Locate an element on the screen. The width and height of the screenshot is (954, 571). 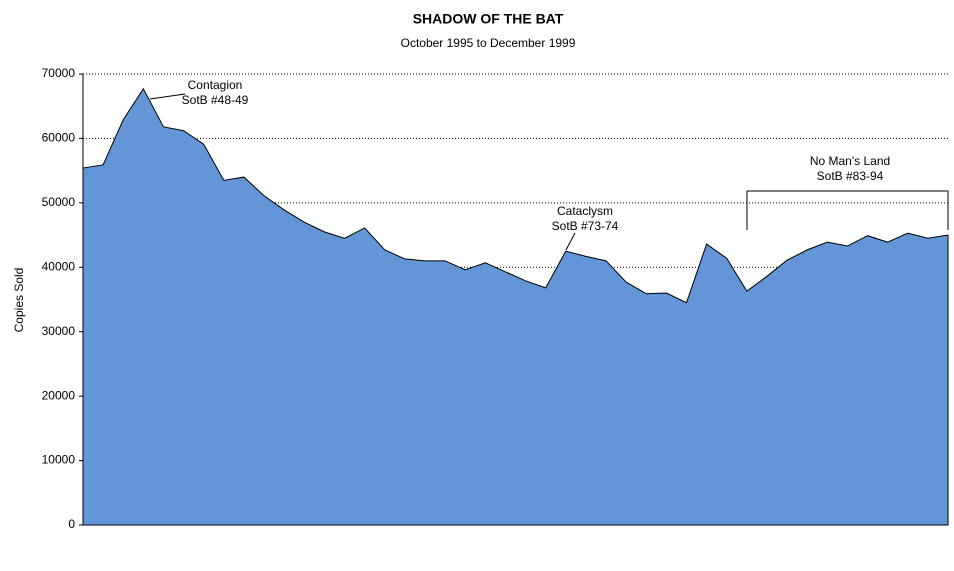
y-tick-label: 60000 is located at coordinates (59, 138).